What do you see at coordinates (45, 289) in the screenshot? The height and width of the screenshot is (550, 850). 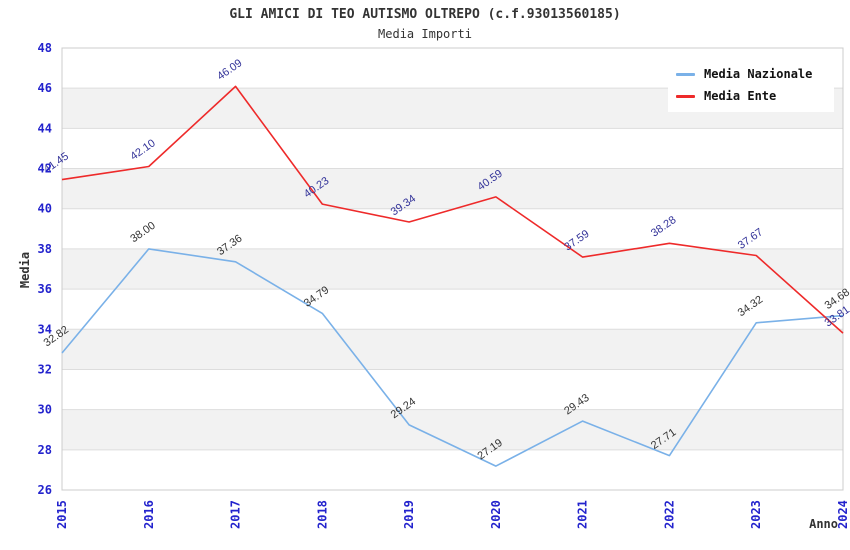 I see `y-tick-label: 36` at bounding box center [45, 289].